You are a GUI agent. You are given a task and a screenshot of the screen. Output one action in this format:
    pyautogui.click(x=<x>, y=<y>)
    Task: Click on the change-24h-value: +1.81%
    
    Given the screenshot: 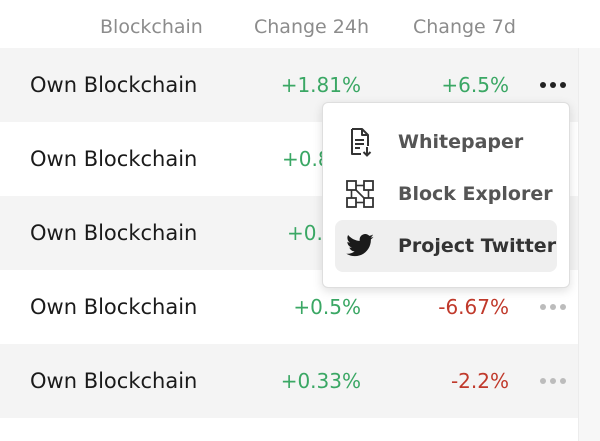 What is the action you would take?
    pyautogui.click(x=320, y=85)
    